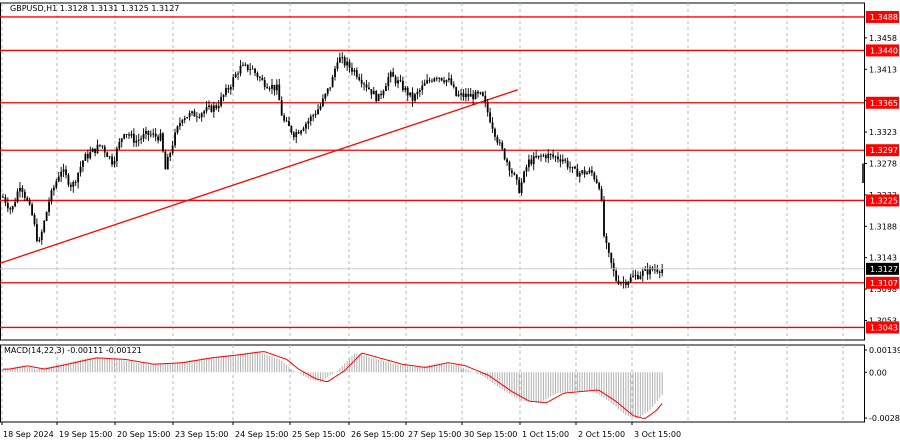 The width and height of the screenshot is (900, 441). I want to click on x-tick-label: 24 Sep 15:00, so click(261, 434).